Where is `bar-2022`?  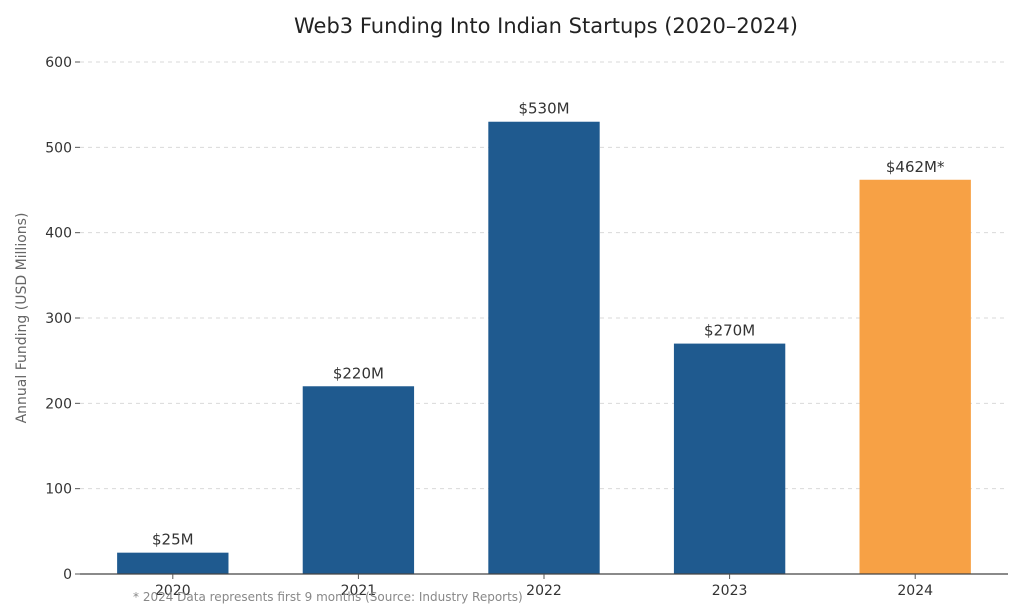
bar-2022 is located at coordinates (544, 347).